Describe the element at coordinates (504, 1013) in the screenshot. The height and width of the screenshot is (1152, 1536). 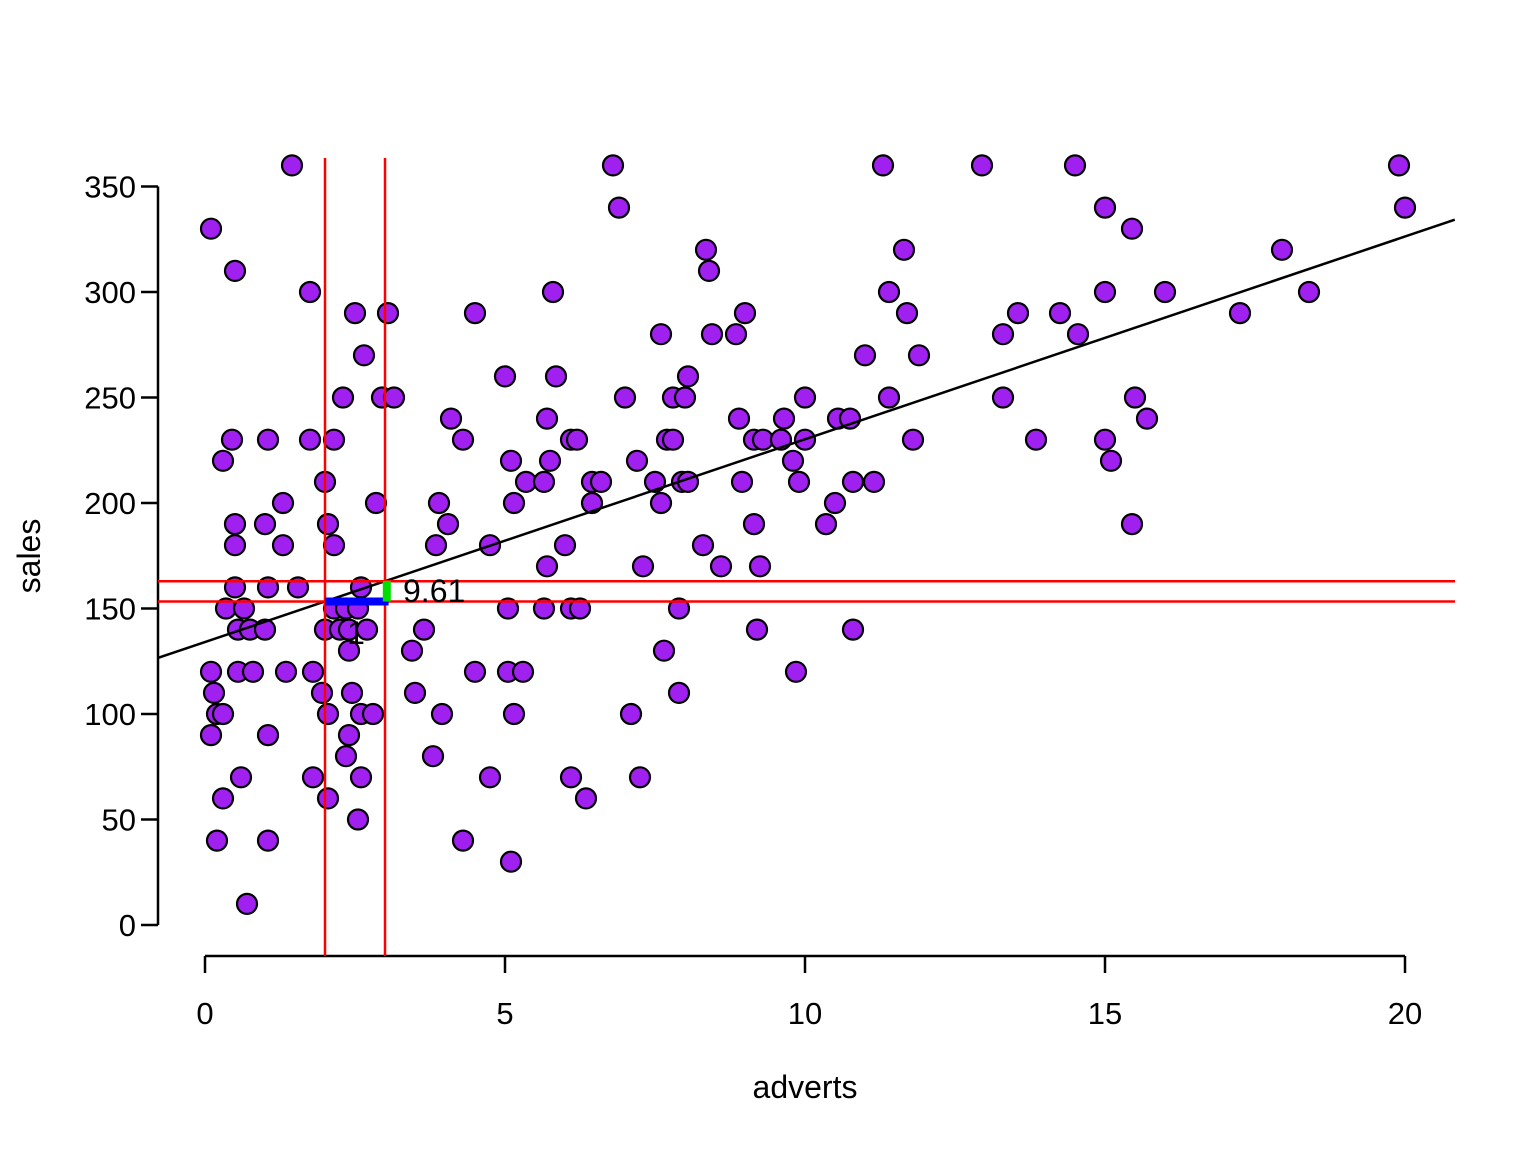
I see `x-tick-label: 5` at that location.